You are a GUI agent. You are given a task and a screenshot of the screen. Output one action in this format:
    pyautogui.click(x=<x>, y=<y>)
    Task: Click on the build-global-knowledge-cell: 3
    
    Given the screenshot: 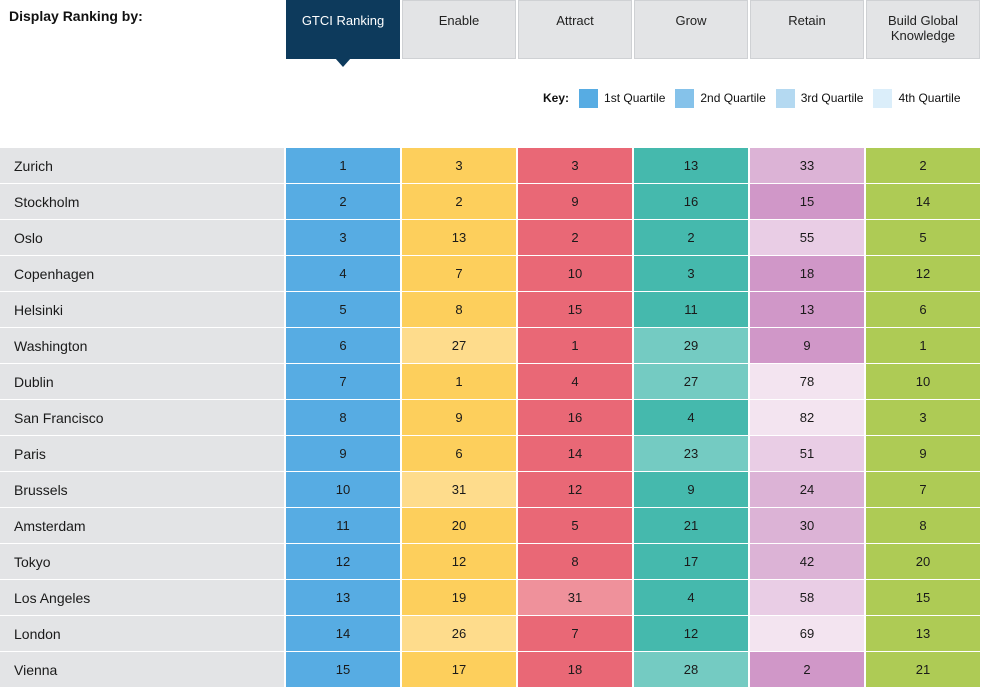 What is the action you would take?
    pyautogui.click(x=923, y=417)
    